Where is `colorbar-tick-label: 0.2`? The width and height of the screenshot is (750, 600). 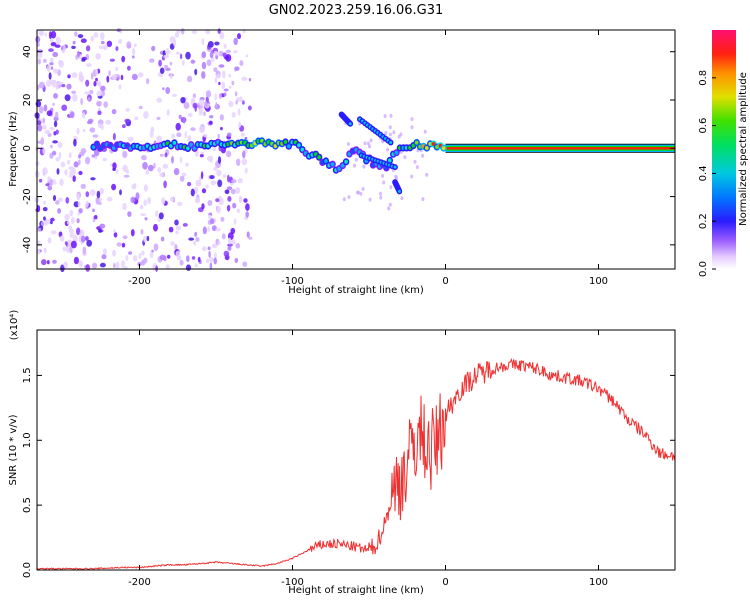
colorbar-tick-label: 0.2 is located at coordinates (703, 221).